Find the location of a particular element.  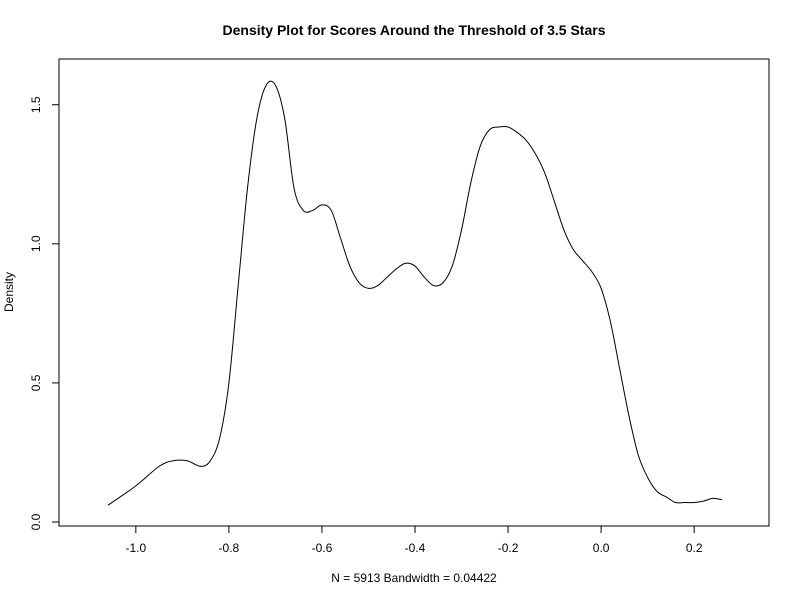

x-tick-label: 0.2 is located at coordinates (694, 548).